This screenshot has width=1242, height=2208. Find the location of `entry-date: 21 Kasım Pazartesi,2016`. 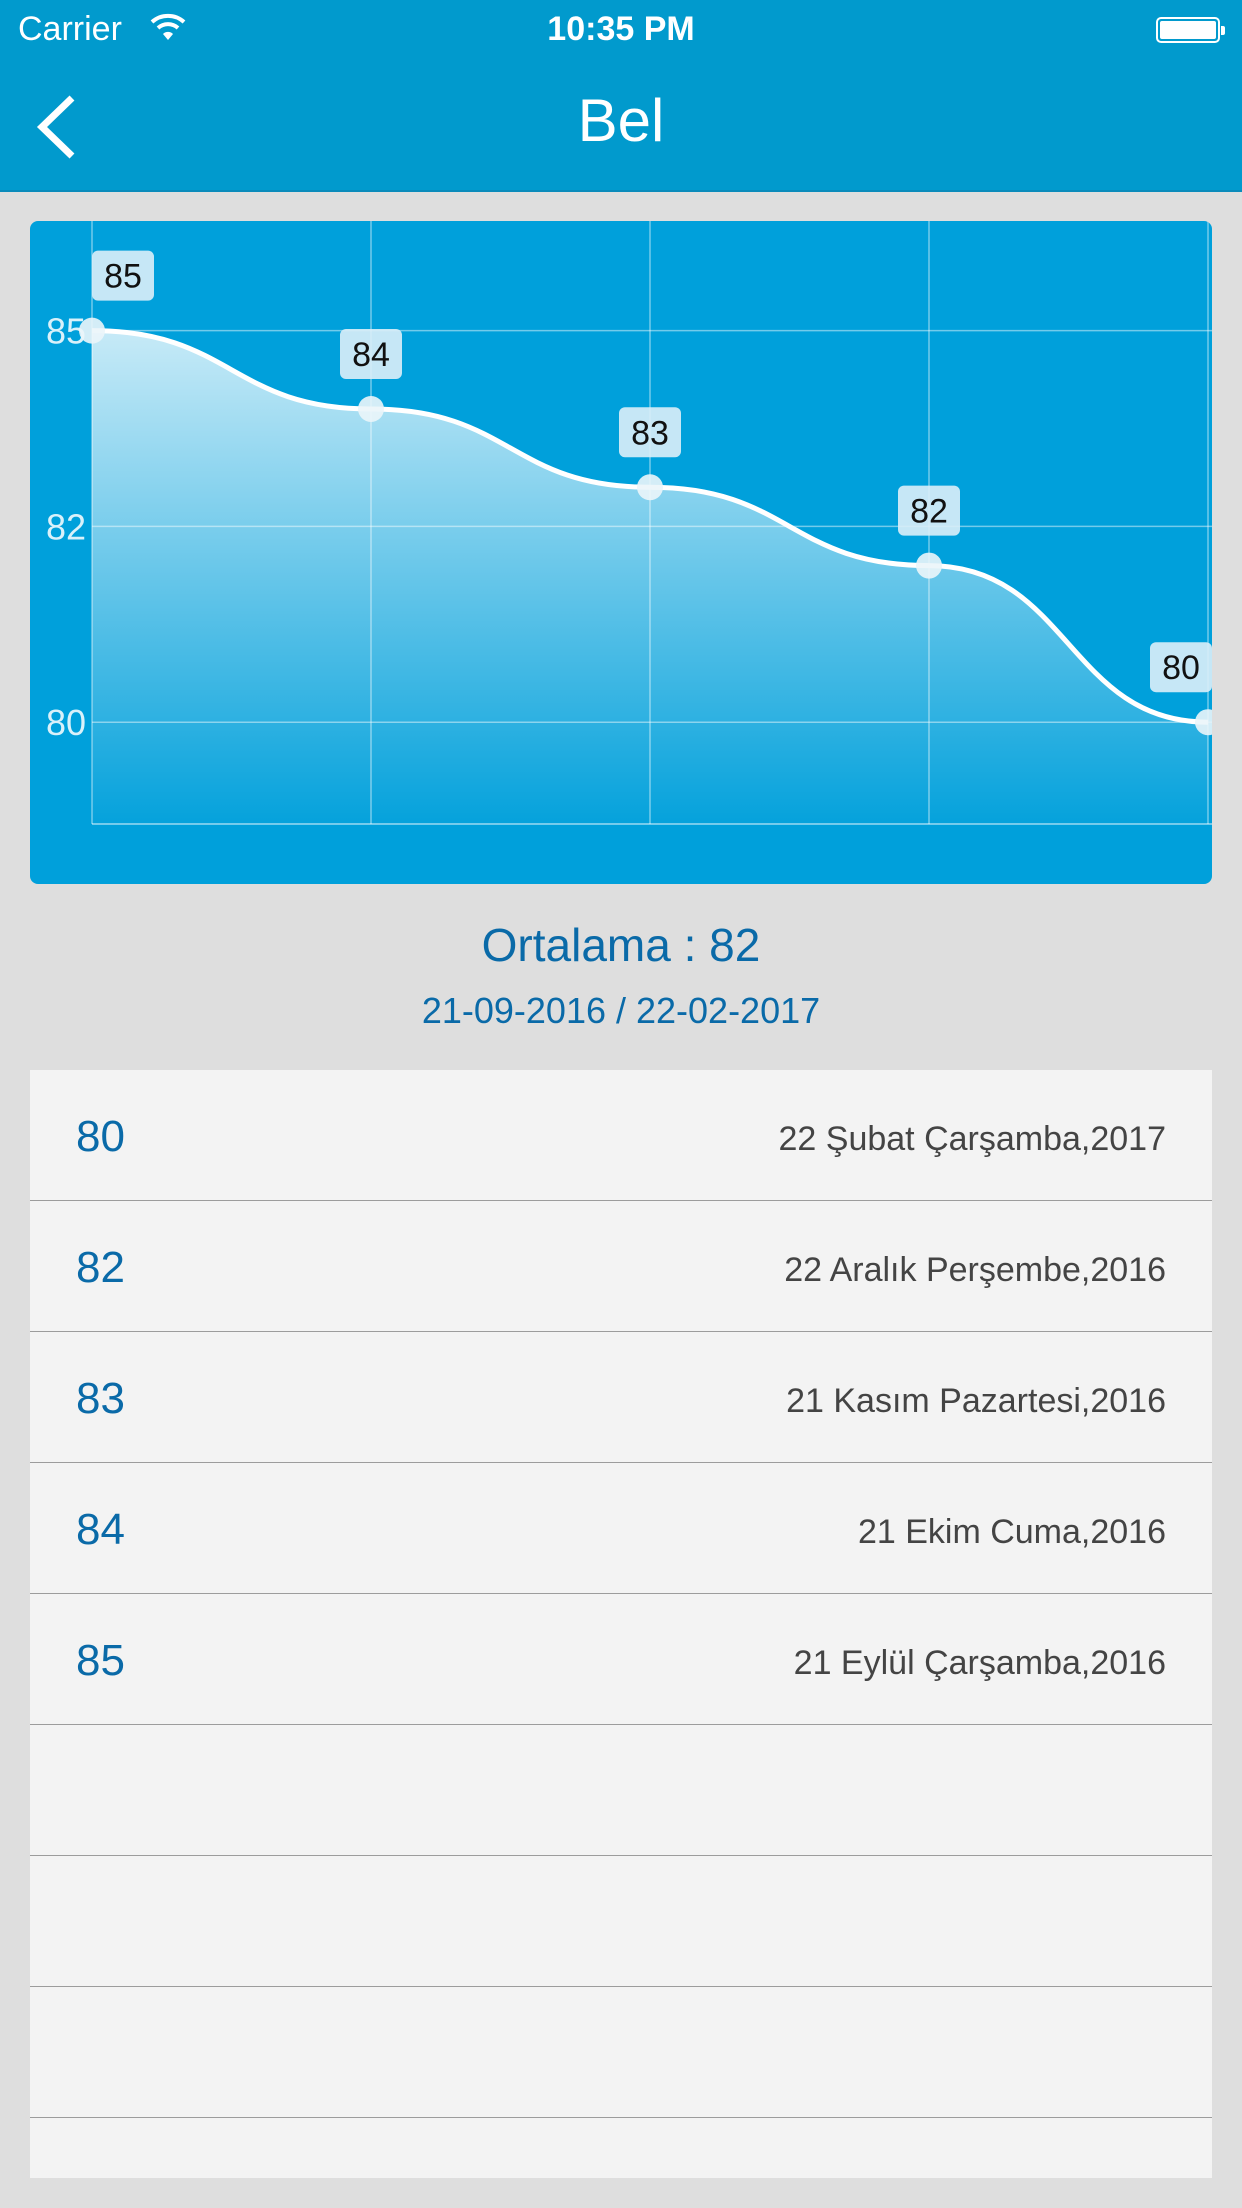

entry-date: 21 Kasım Pazartesi,2016 is located at coordinates (976, 1401).